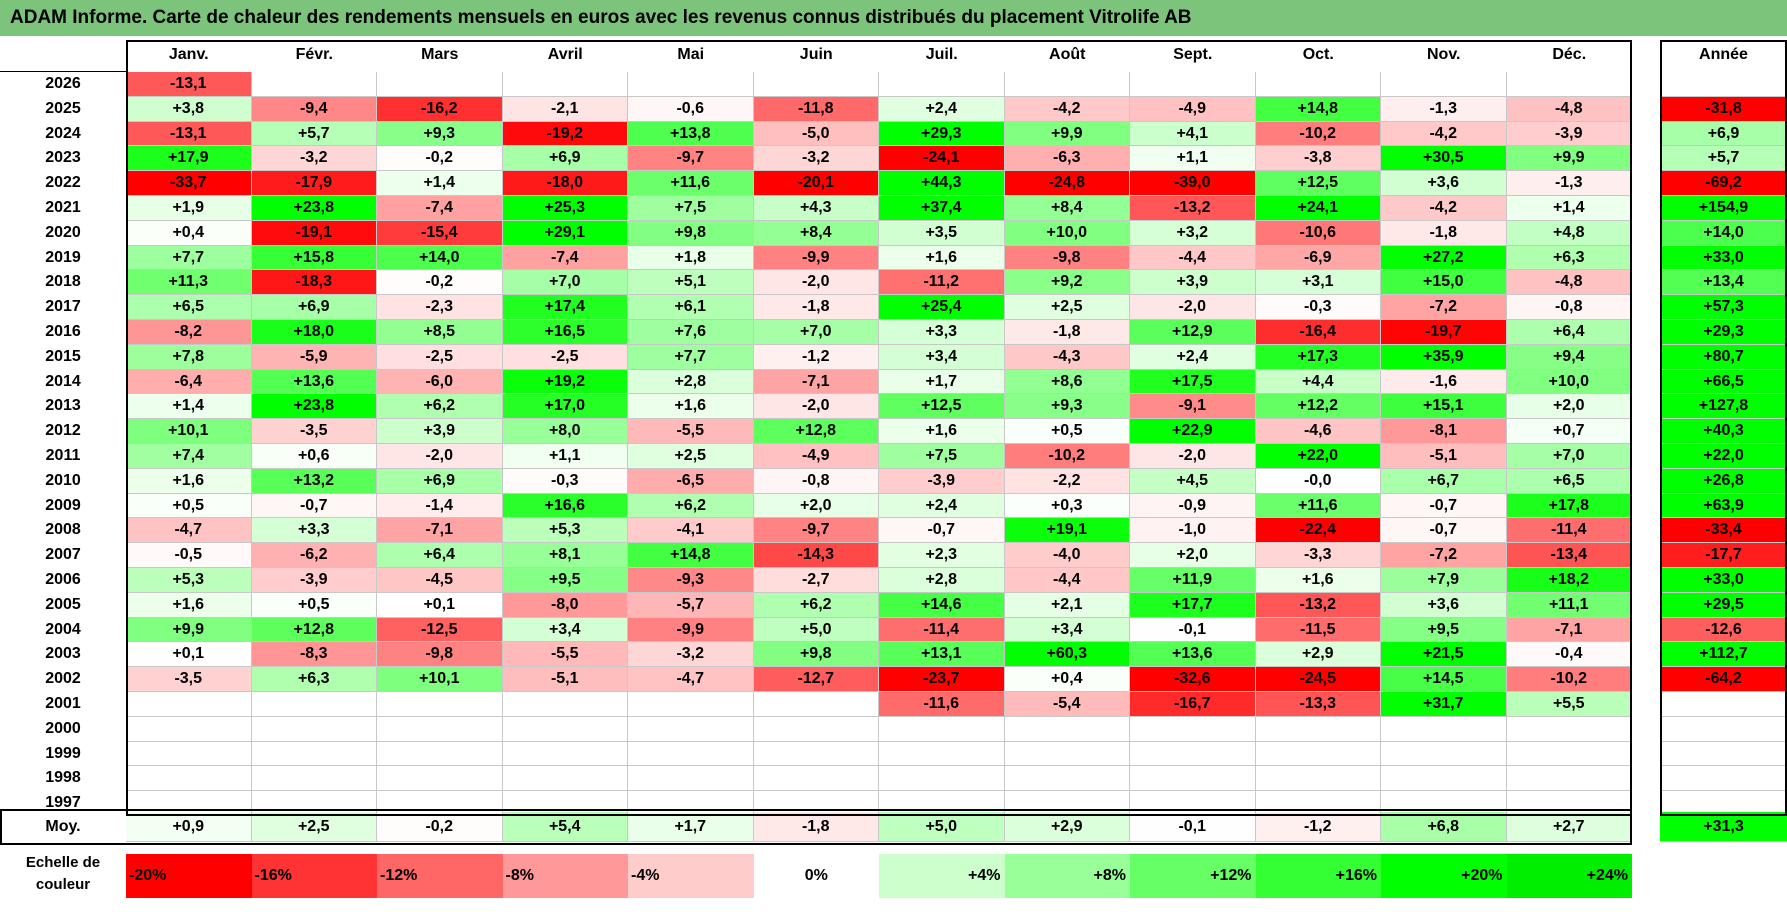 This screenshot has height=912, width=1787. I want to click on heatmap-cell: +0,5, so click(314, 605).